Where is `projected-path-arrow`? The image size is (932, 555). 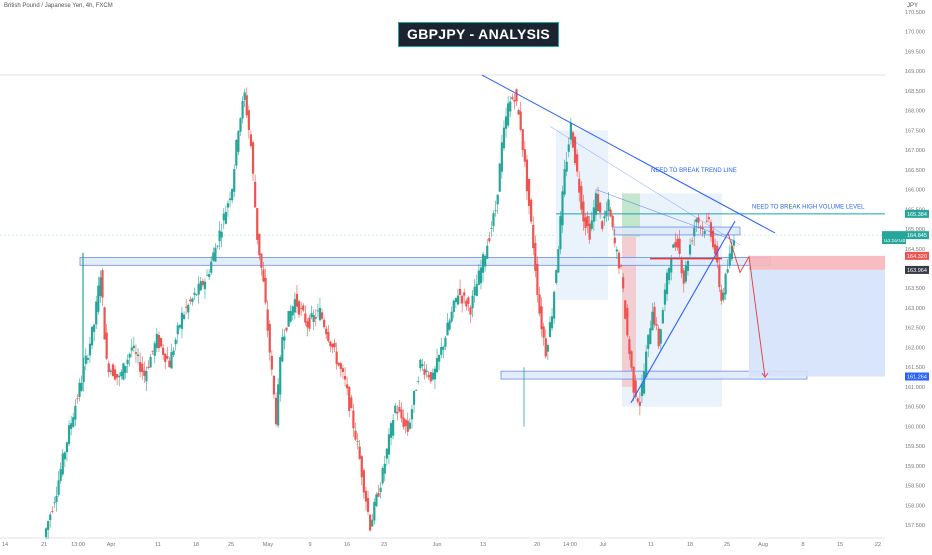 projected-path-arrow is located at coordinates (765, 375).